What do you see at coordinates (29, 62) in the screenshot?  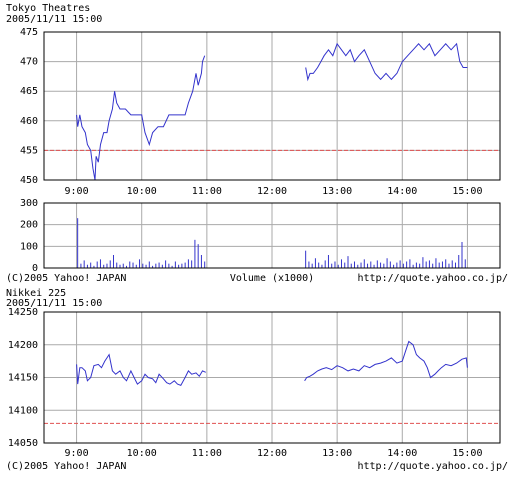 I see `y-tick-label: 470` at bounding box center [29, 62].